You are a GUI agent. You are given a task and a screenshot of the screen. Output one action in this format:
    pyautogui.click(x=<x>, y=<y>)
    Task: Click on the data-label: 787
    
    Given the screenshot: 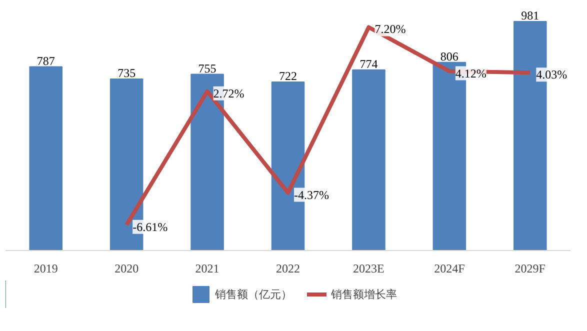 What is the action you would take?
    pyautogui.click(x=45, y=61)
    